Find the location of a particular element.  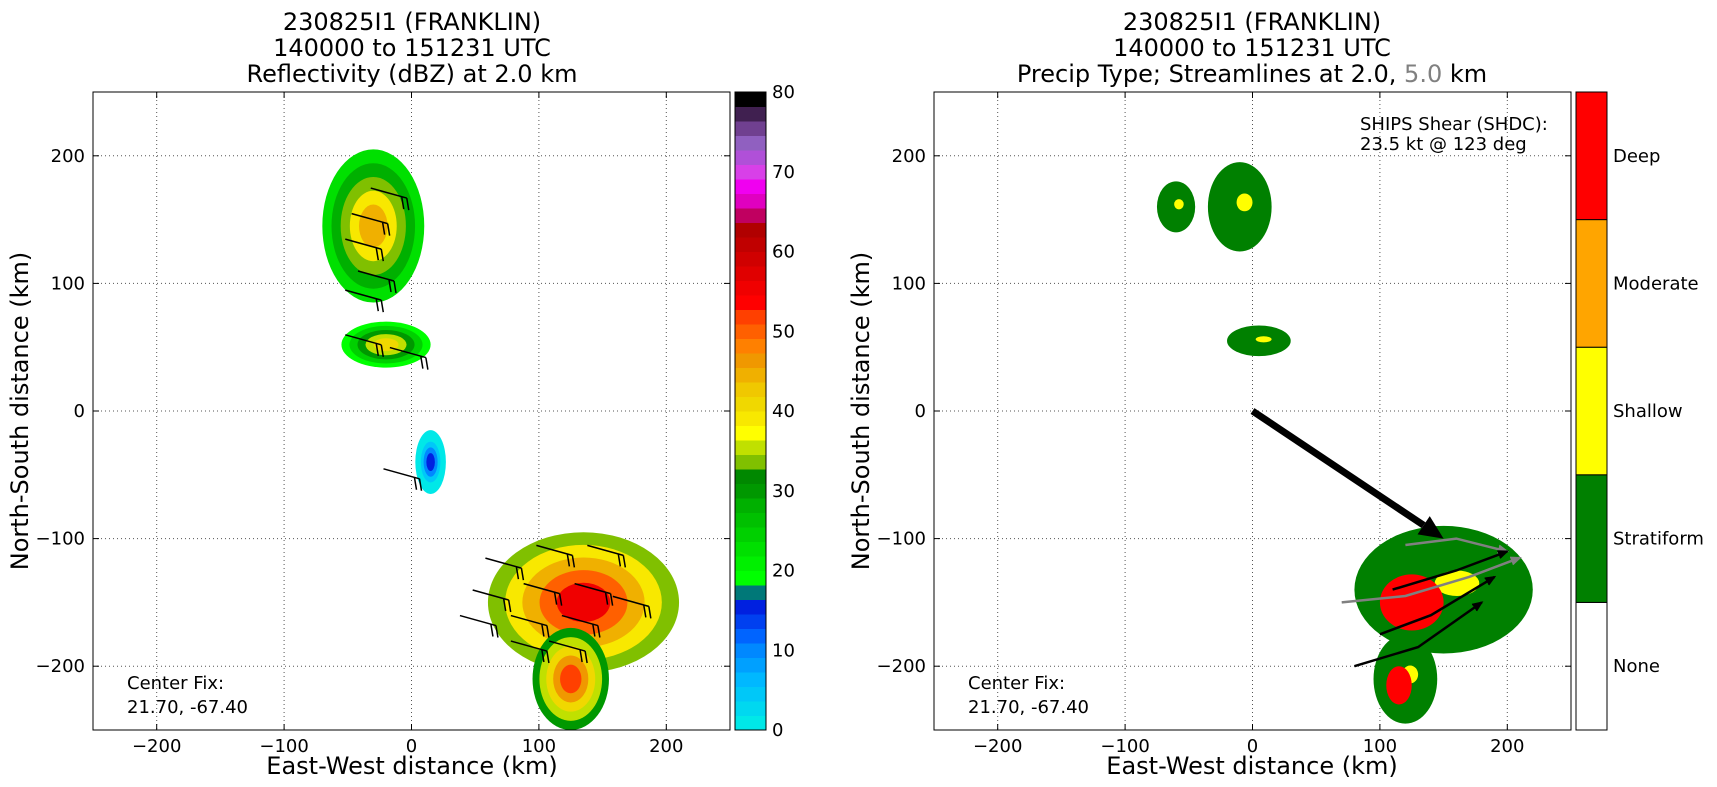

reflectivity-colorbar-tick-label: 80 is located at coordinates (783, 92).